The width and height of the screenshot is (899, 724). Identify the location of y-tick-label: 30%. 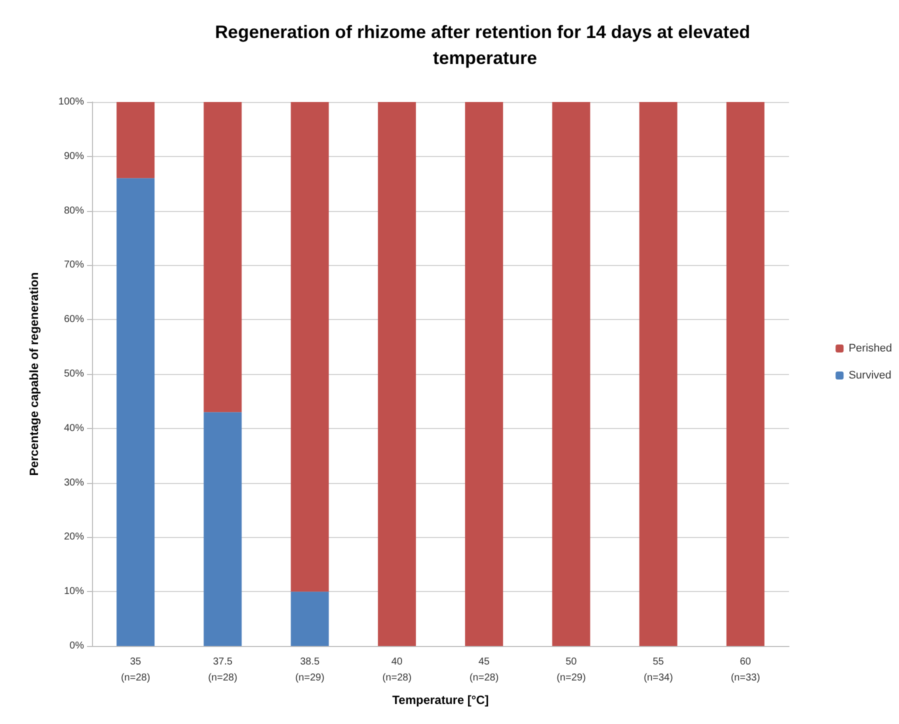
(74, 482).